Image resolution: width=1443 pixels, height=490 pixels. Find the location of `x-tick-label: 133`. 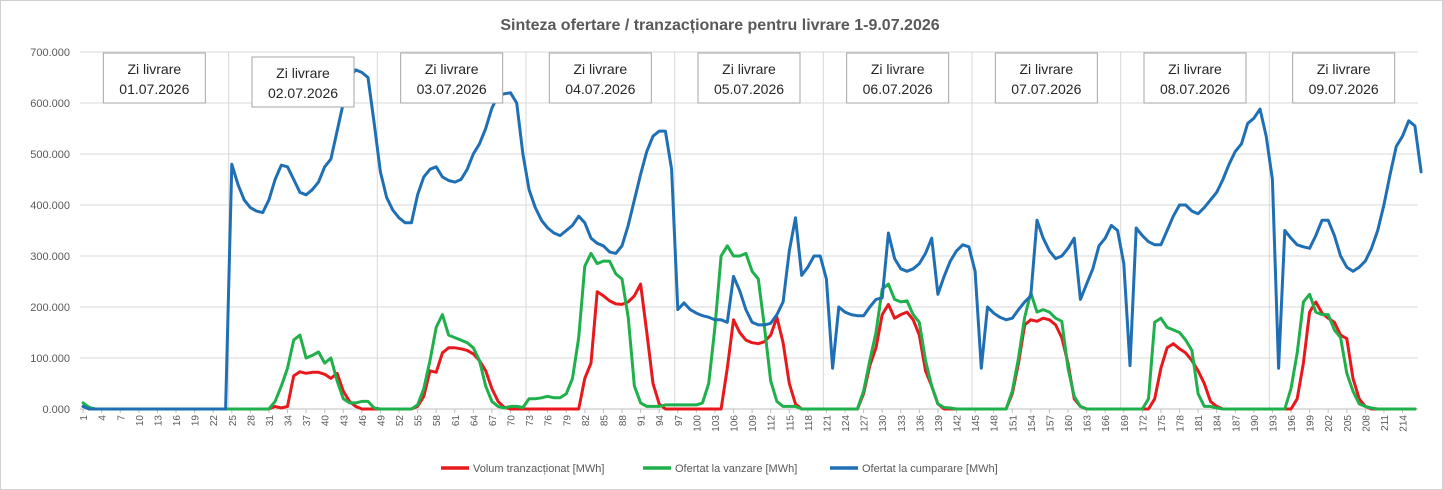

x-tick-label: 133 is located at coordinates (902, 423).